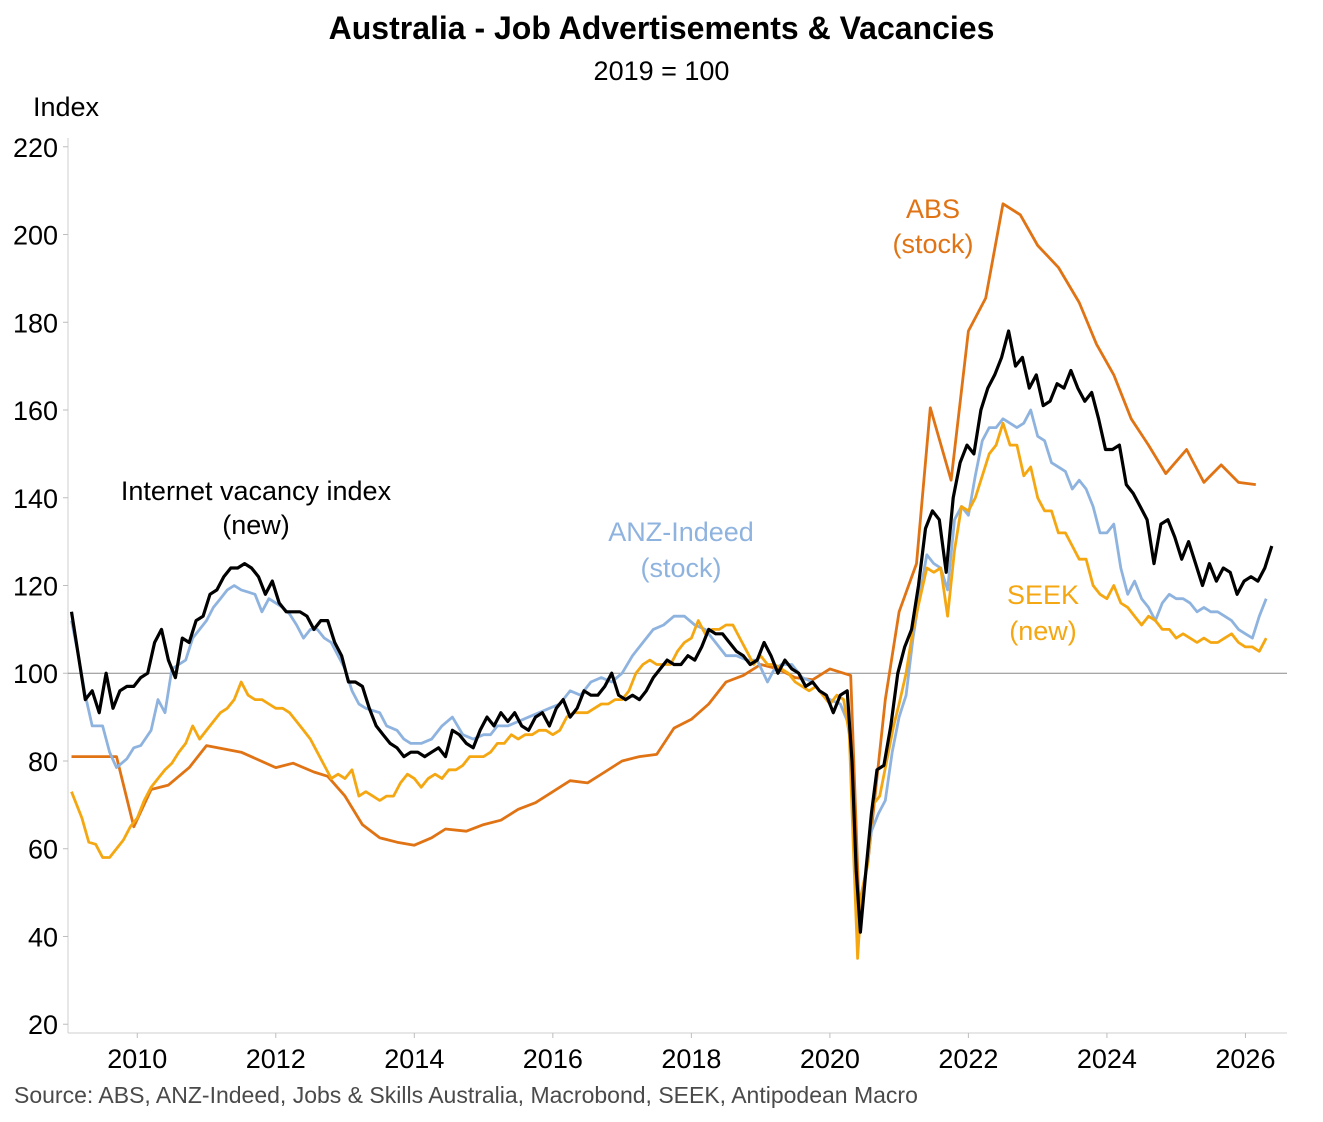 Image resolution: width=1323 pixels, height=1122 pixels. What do you see at coordinates (35, 499) in the screenshot?
I see `y-tick-label: 140` at bounding box center [35, 499].